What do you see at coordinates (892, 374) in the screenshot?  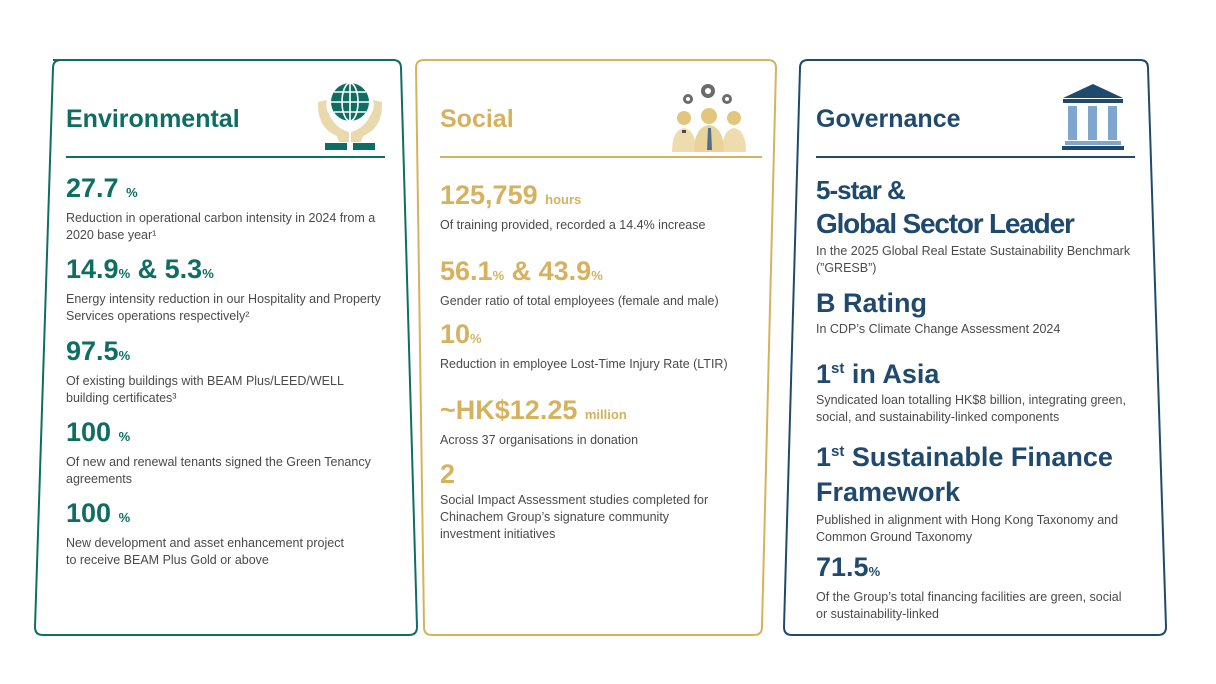 I see `metric-value-rest: in Asia` at bounding box center [892, 374].